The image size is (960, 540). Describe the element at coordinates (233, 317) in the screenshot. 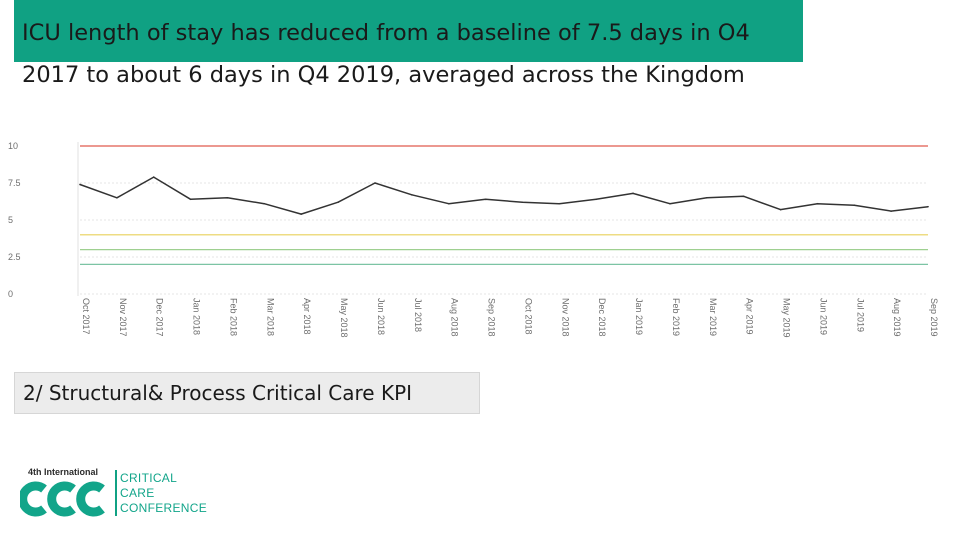

I see `x-tick-label: Feb 2018` at that location.